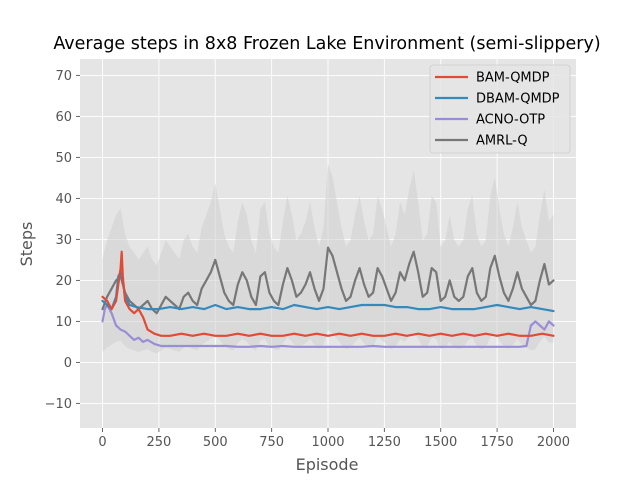  What do you see at coordinates (158, 442) in the screenshot?
I see `x-tick-label: 250` at bounding box center [158, 442].